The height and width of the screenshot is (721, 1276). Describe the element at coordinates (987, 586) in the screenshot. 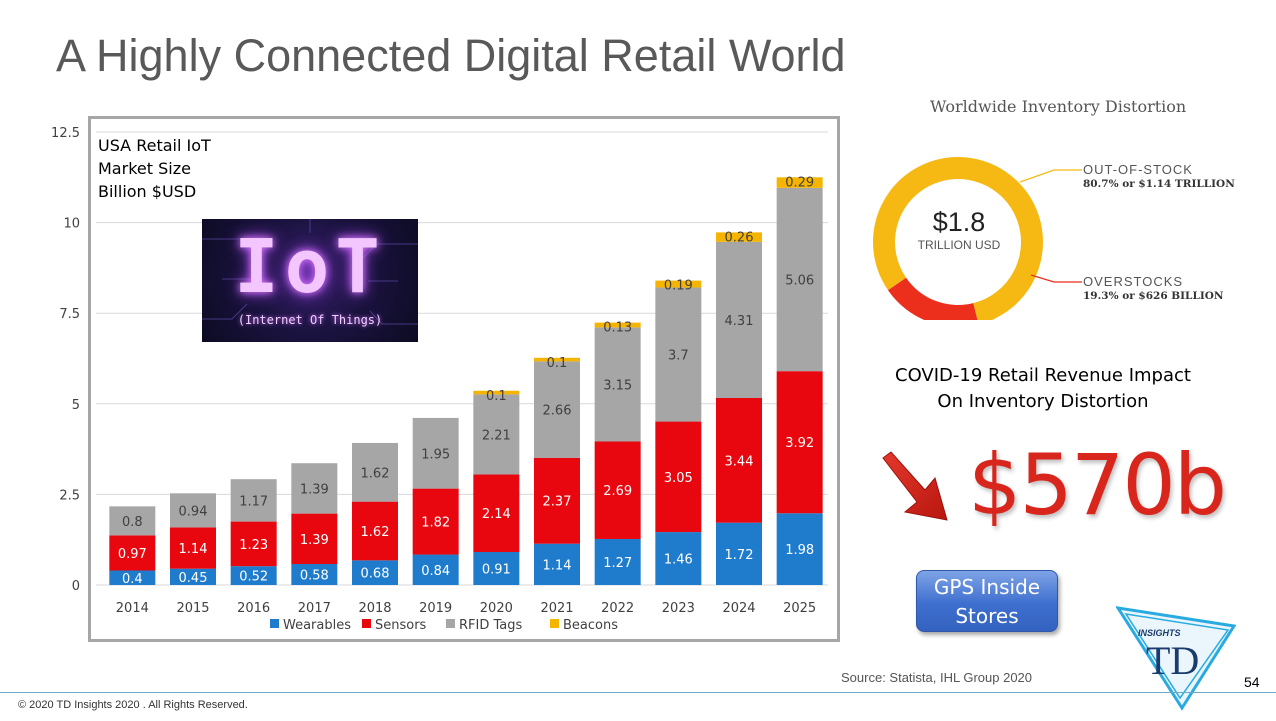

I see `gps-button-line-1: GPS Inside` at that location.